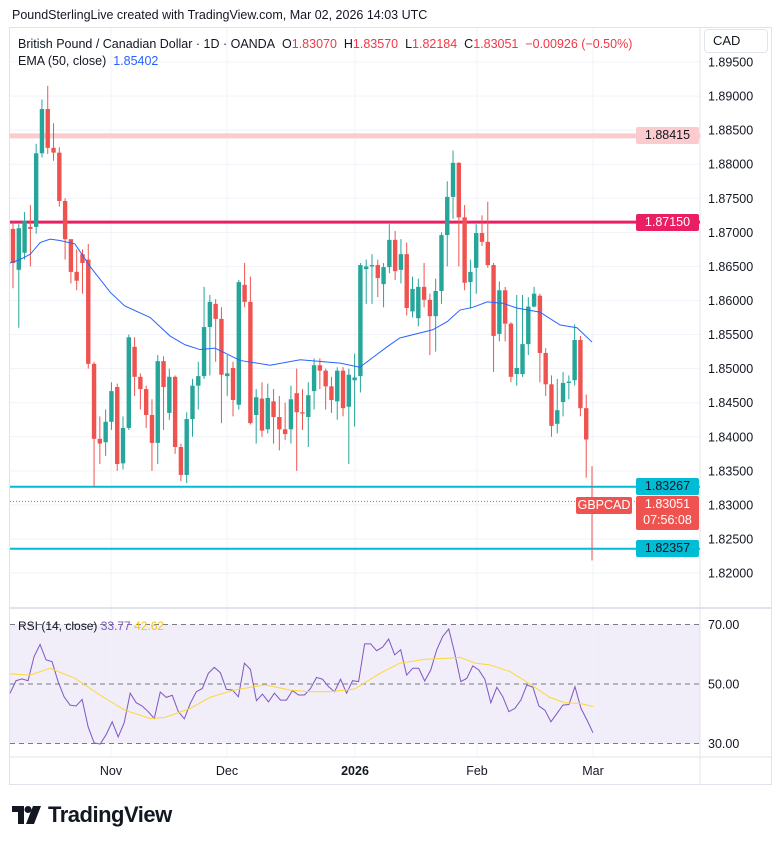  Describe the element at coordinates (62, 61) in the screenshot. I see `ema-label: EMA (50, close)` at that location.